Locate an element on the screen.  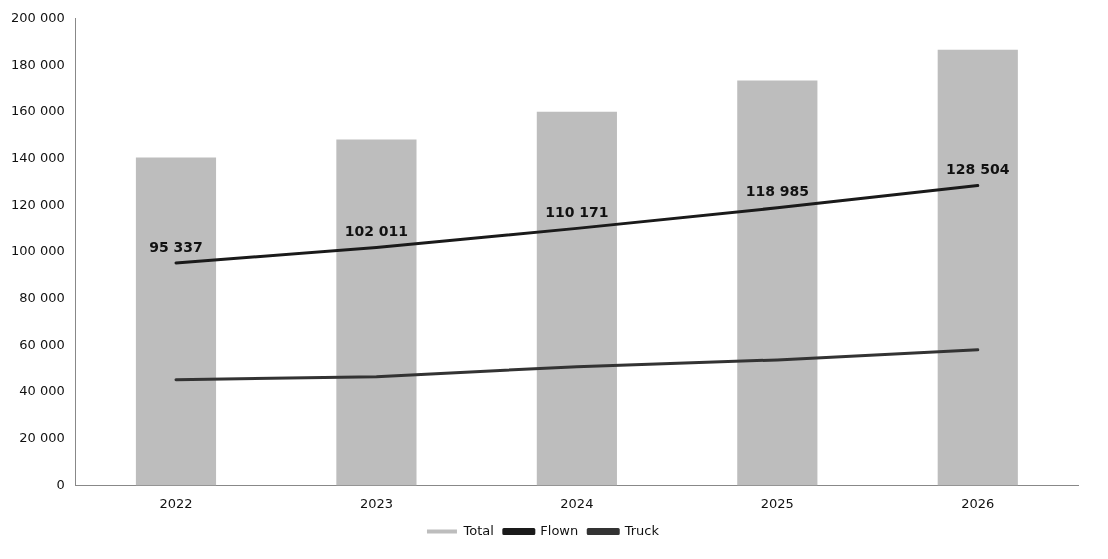
y-tick-label: 200 000 is located at coordinates (37, 18).